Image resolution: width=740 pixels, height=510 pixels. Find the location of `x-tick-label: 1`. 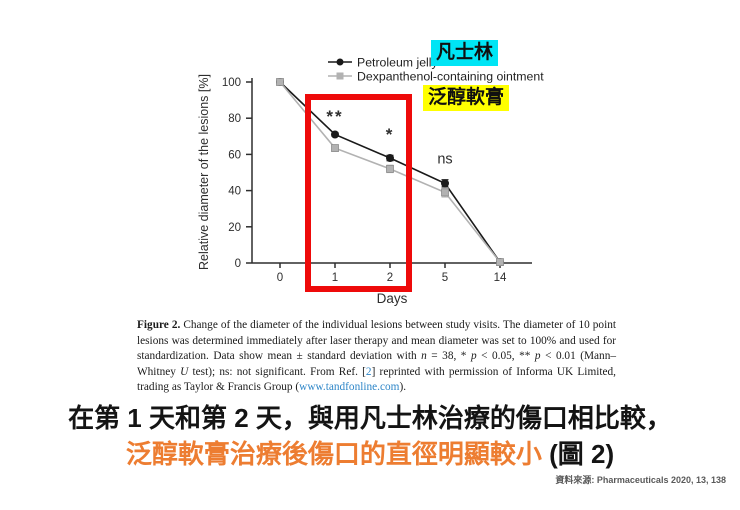

x-tick-label: 1 is located at coordinates (335, 278).